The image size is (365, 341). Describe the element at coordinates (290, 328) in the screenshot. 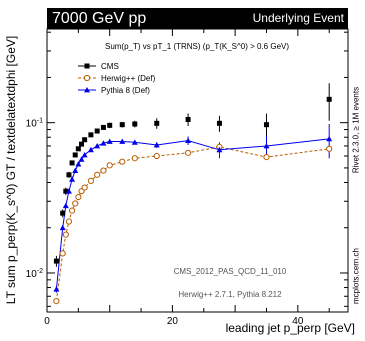

I see `x-axis-label: leading jet p_perp [GeV]` at that location.